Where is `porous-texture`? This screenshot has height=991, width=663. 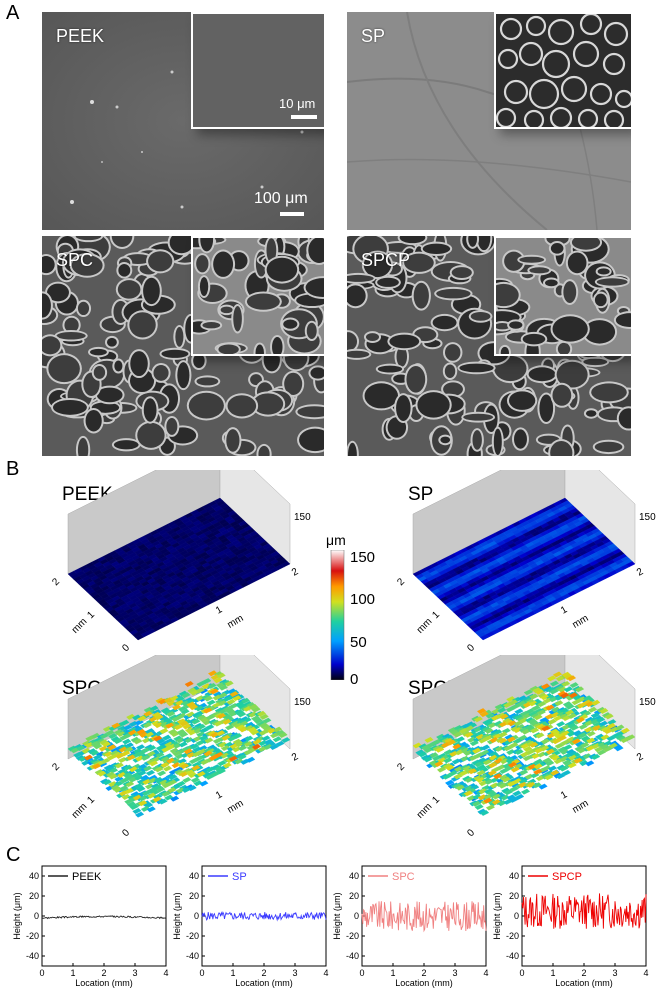
porous-texture is located at coordinates (258, 296).